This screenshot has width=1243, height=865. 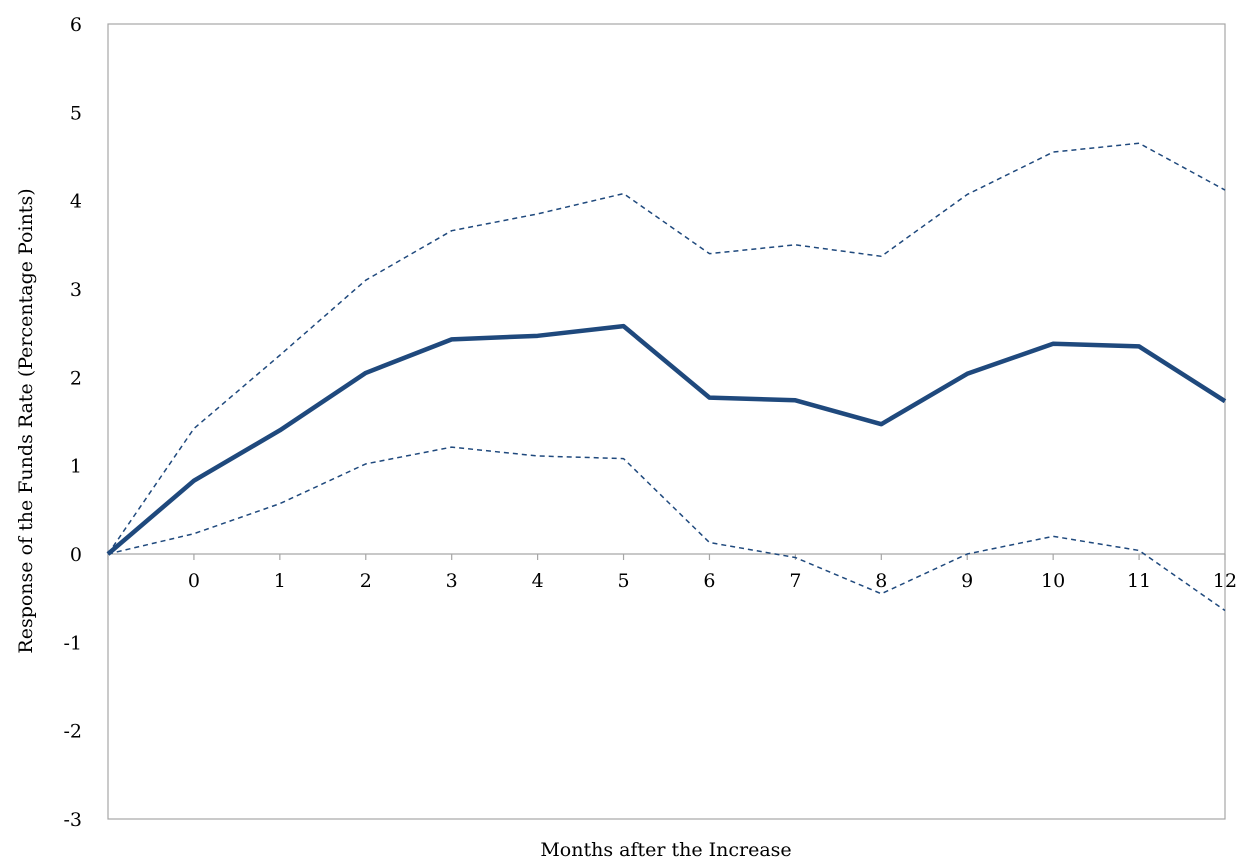 What do you see at coordinates (76, 467) in the screenshot?
I see `y-tick-label: 1` at bounding box center [76, 467].